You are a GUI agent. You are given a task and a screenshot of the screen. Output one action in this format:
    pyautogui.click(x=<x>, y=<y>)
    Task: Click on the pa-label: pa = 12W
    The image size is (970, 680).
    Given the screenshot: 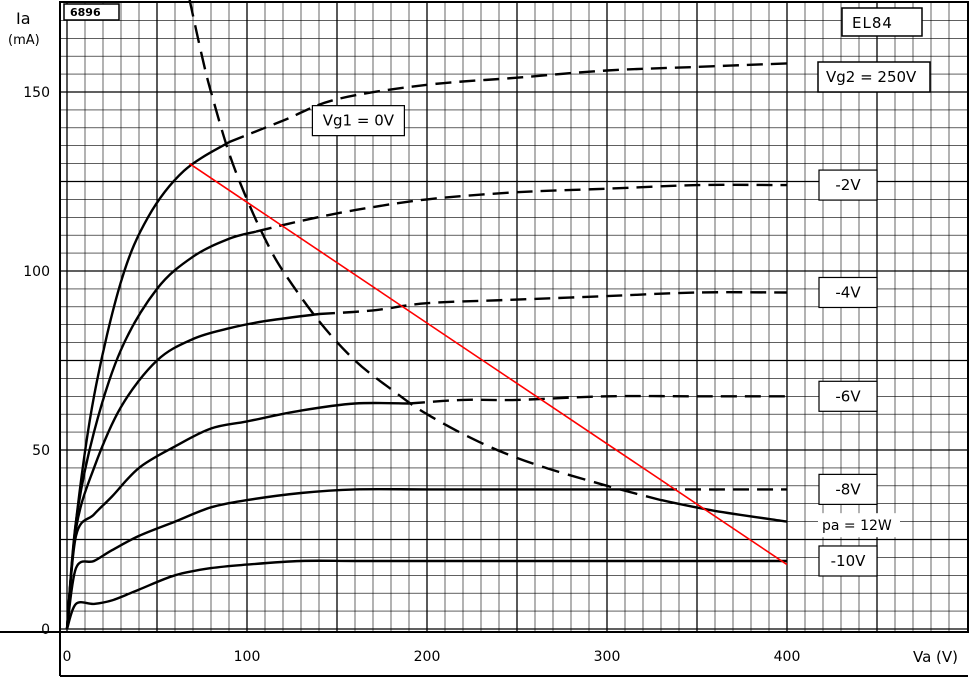 What is the action you would take?
    pyautogui.click(x=857, y=526)
    